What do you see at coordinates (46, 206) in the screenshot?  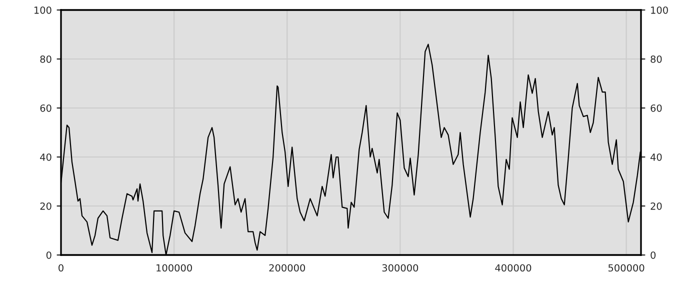 I see `y-tick-label: 20` at bounding box center [46, 206].